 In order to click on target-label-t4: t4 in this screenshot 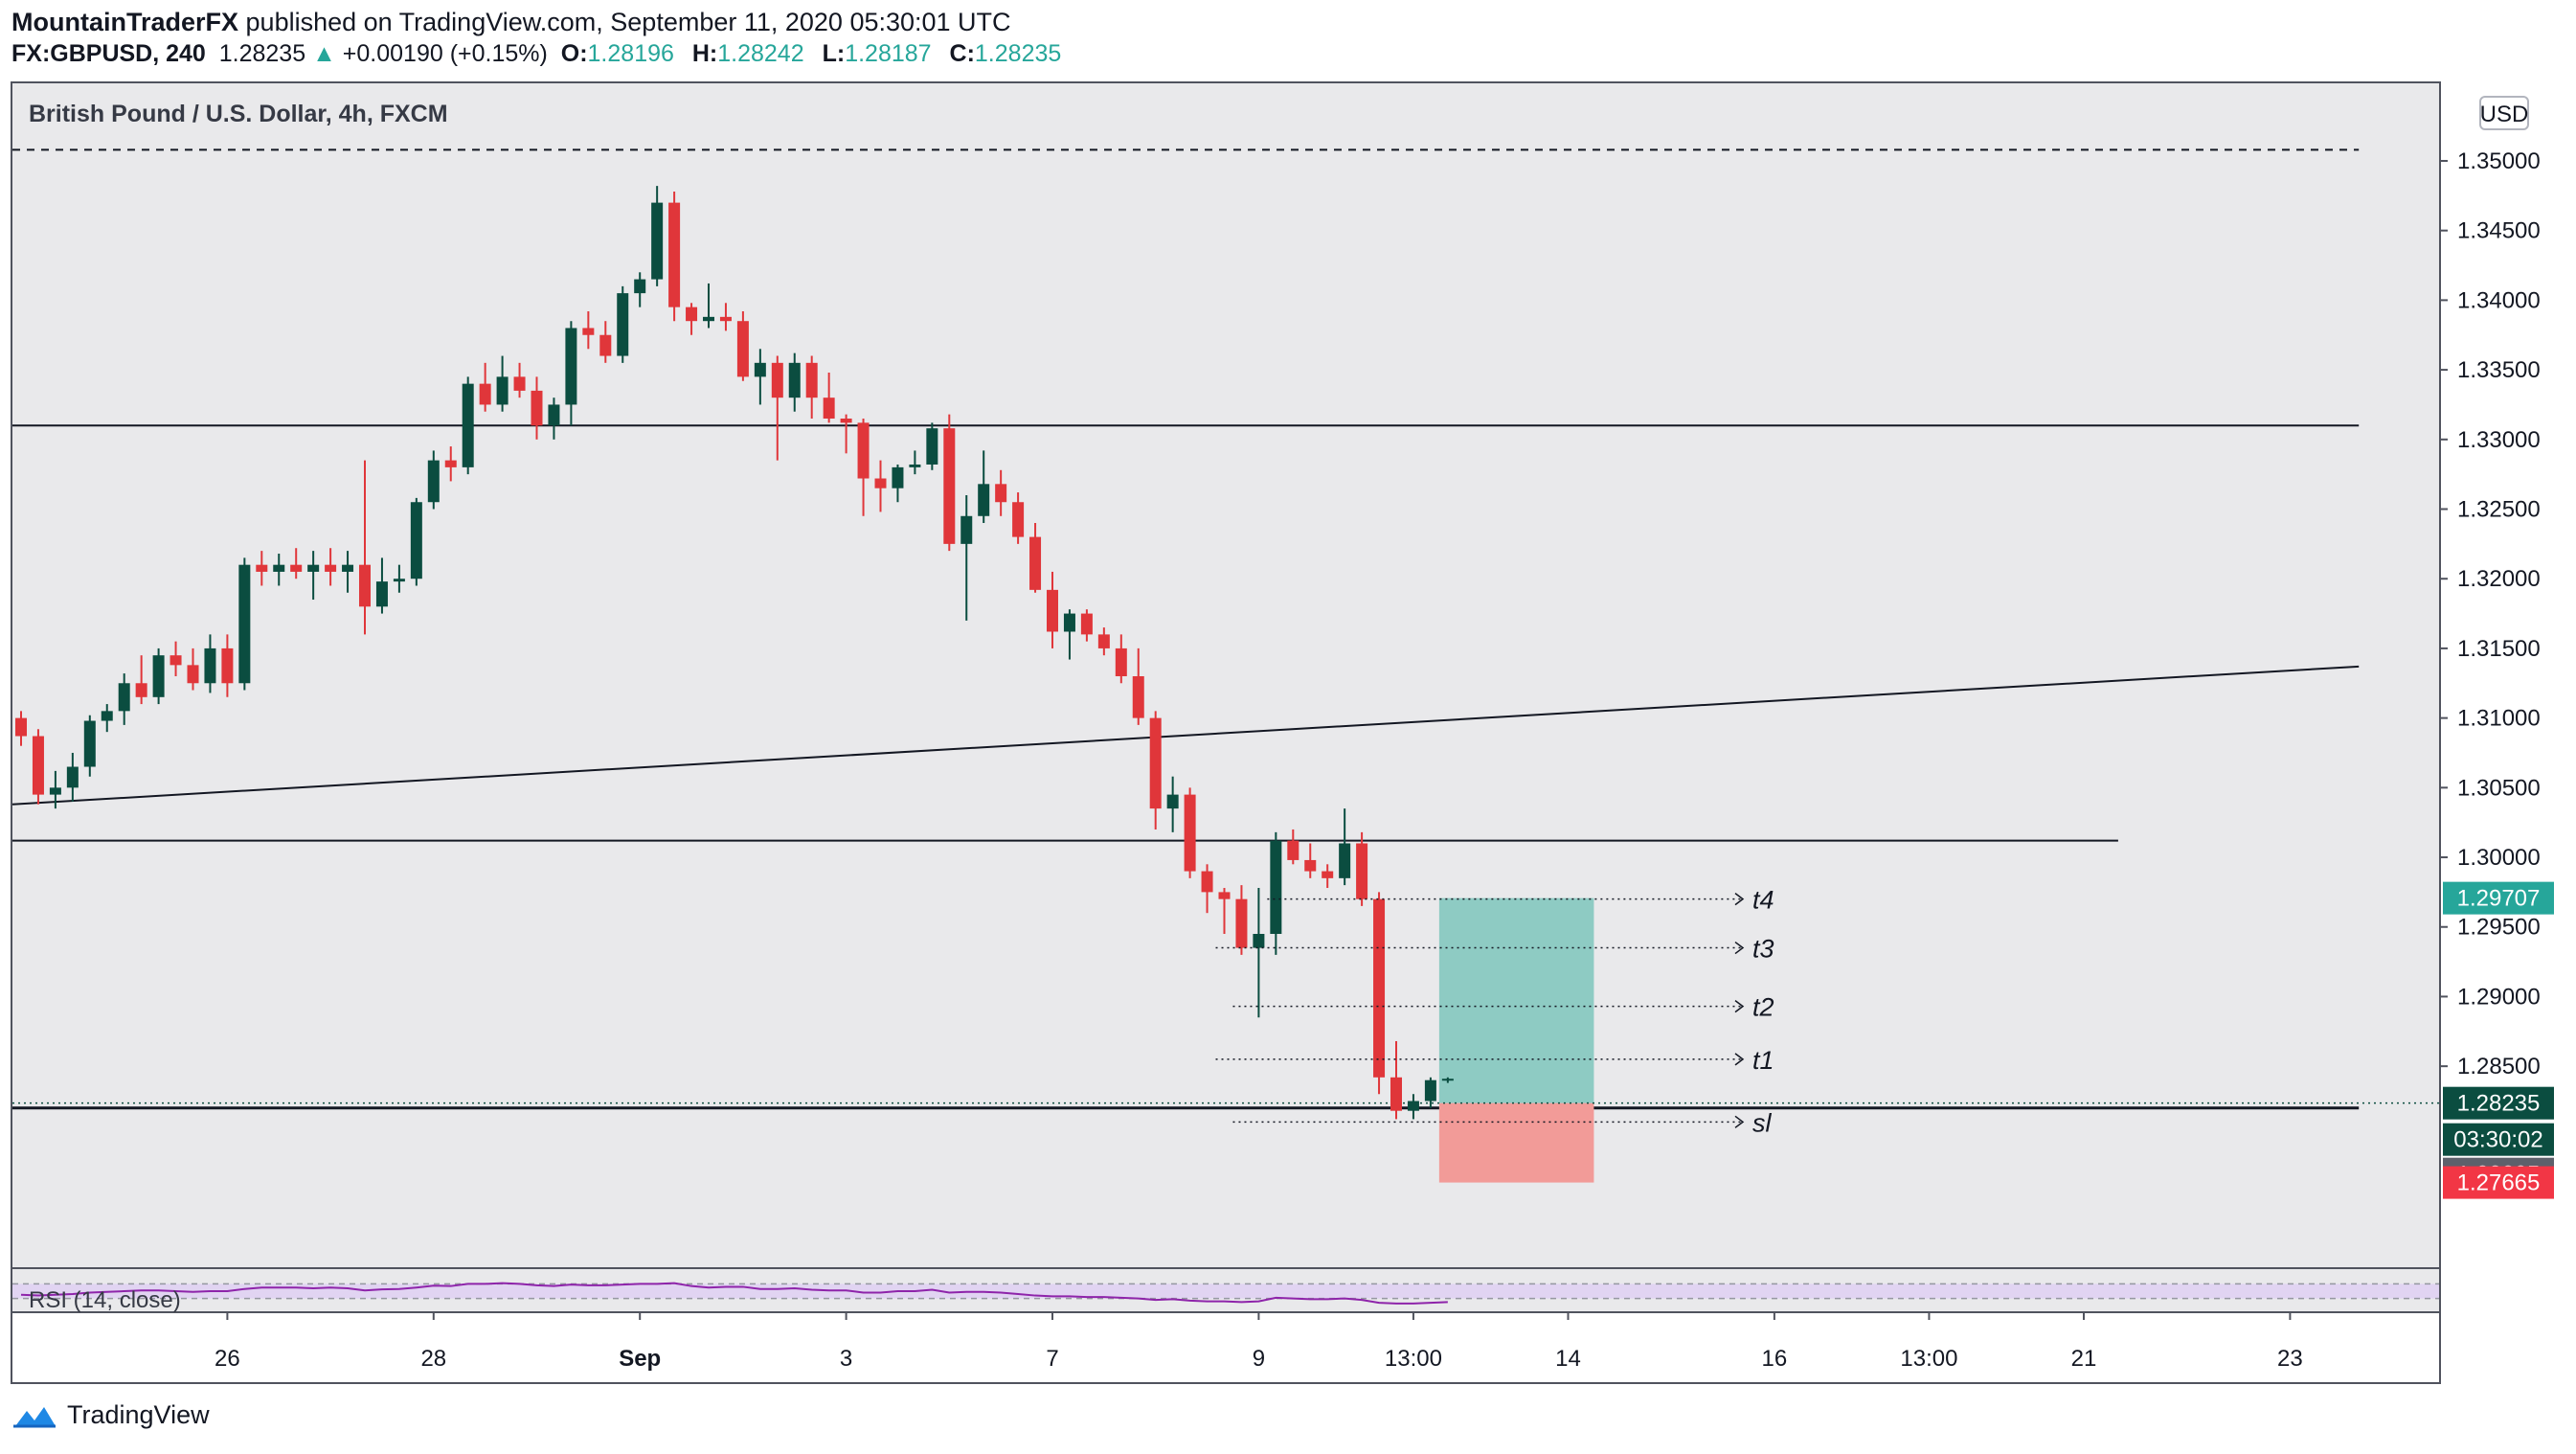, I will do `click(1763, 900)`.